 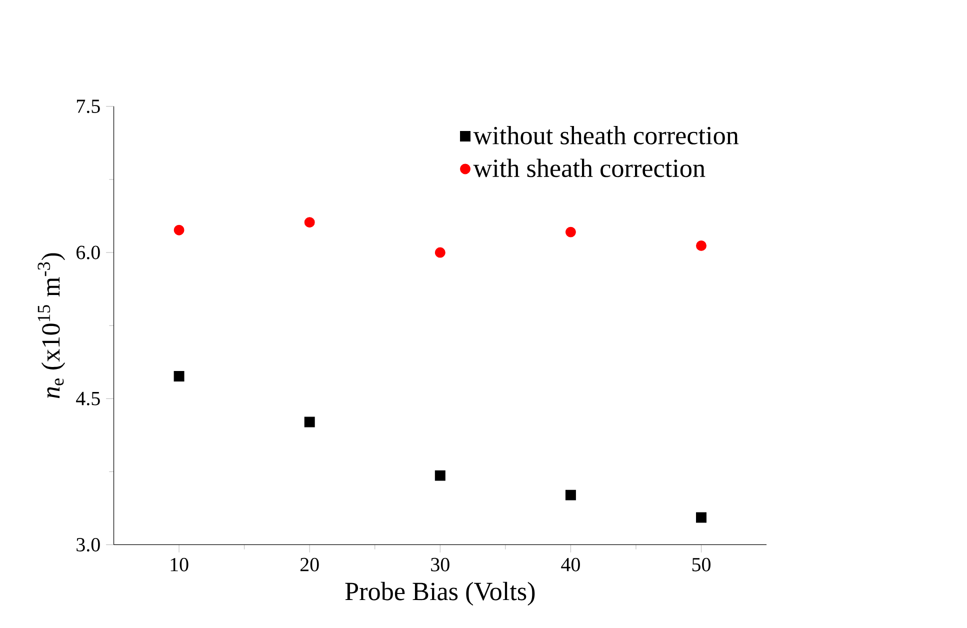 What do you see at coordinates (52, 325) in the screenshot?
I see `y-axis-title: n$_{e}$ (x10$^{15}$ m$^{-3}$)` at bounding box center [52, 325].